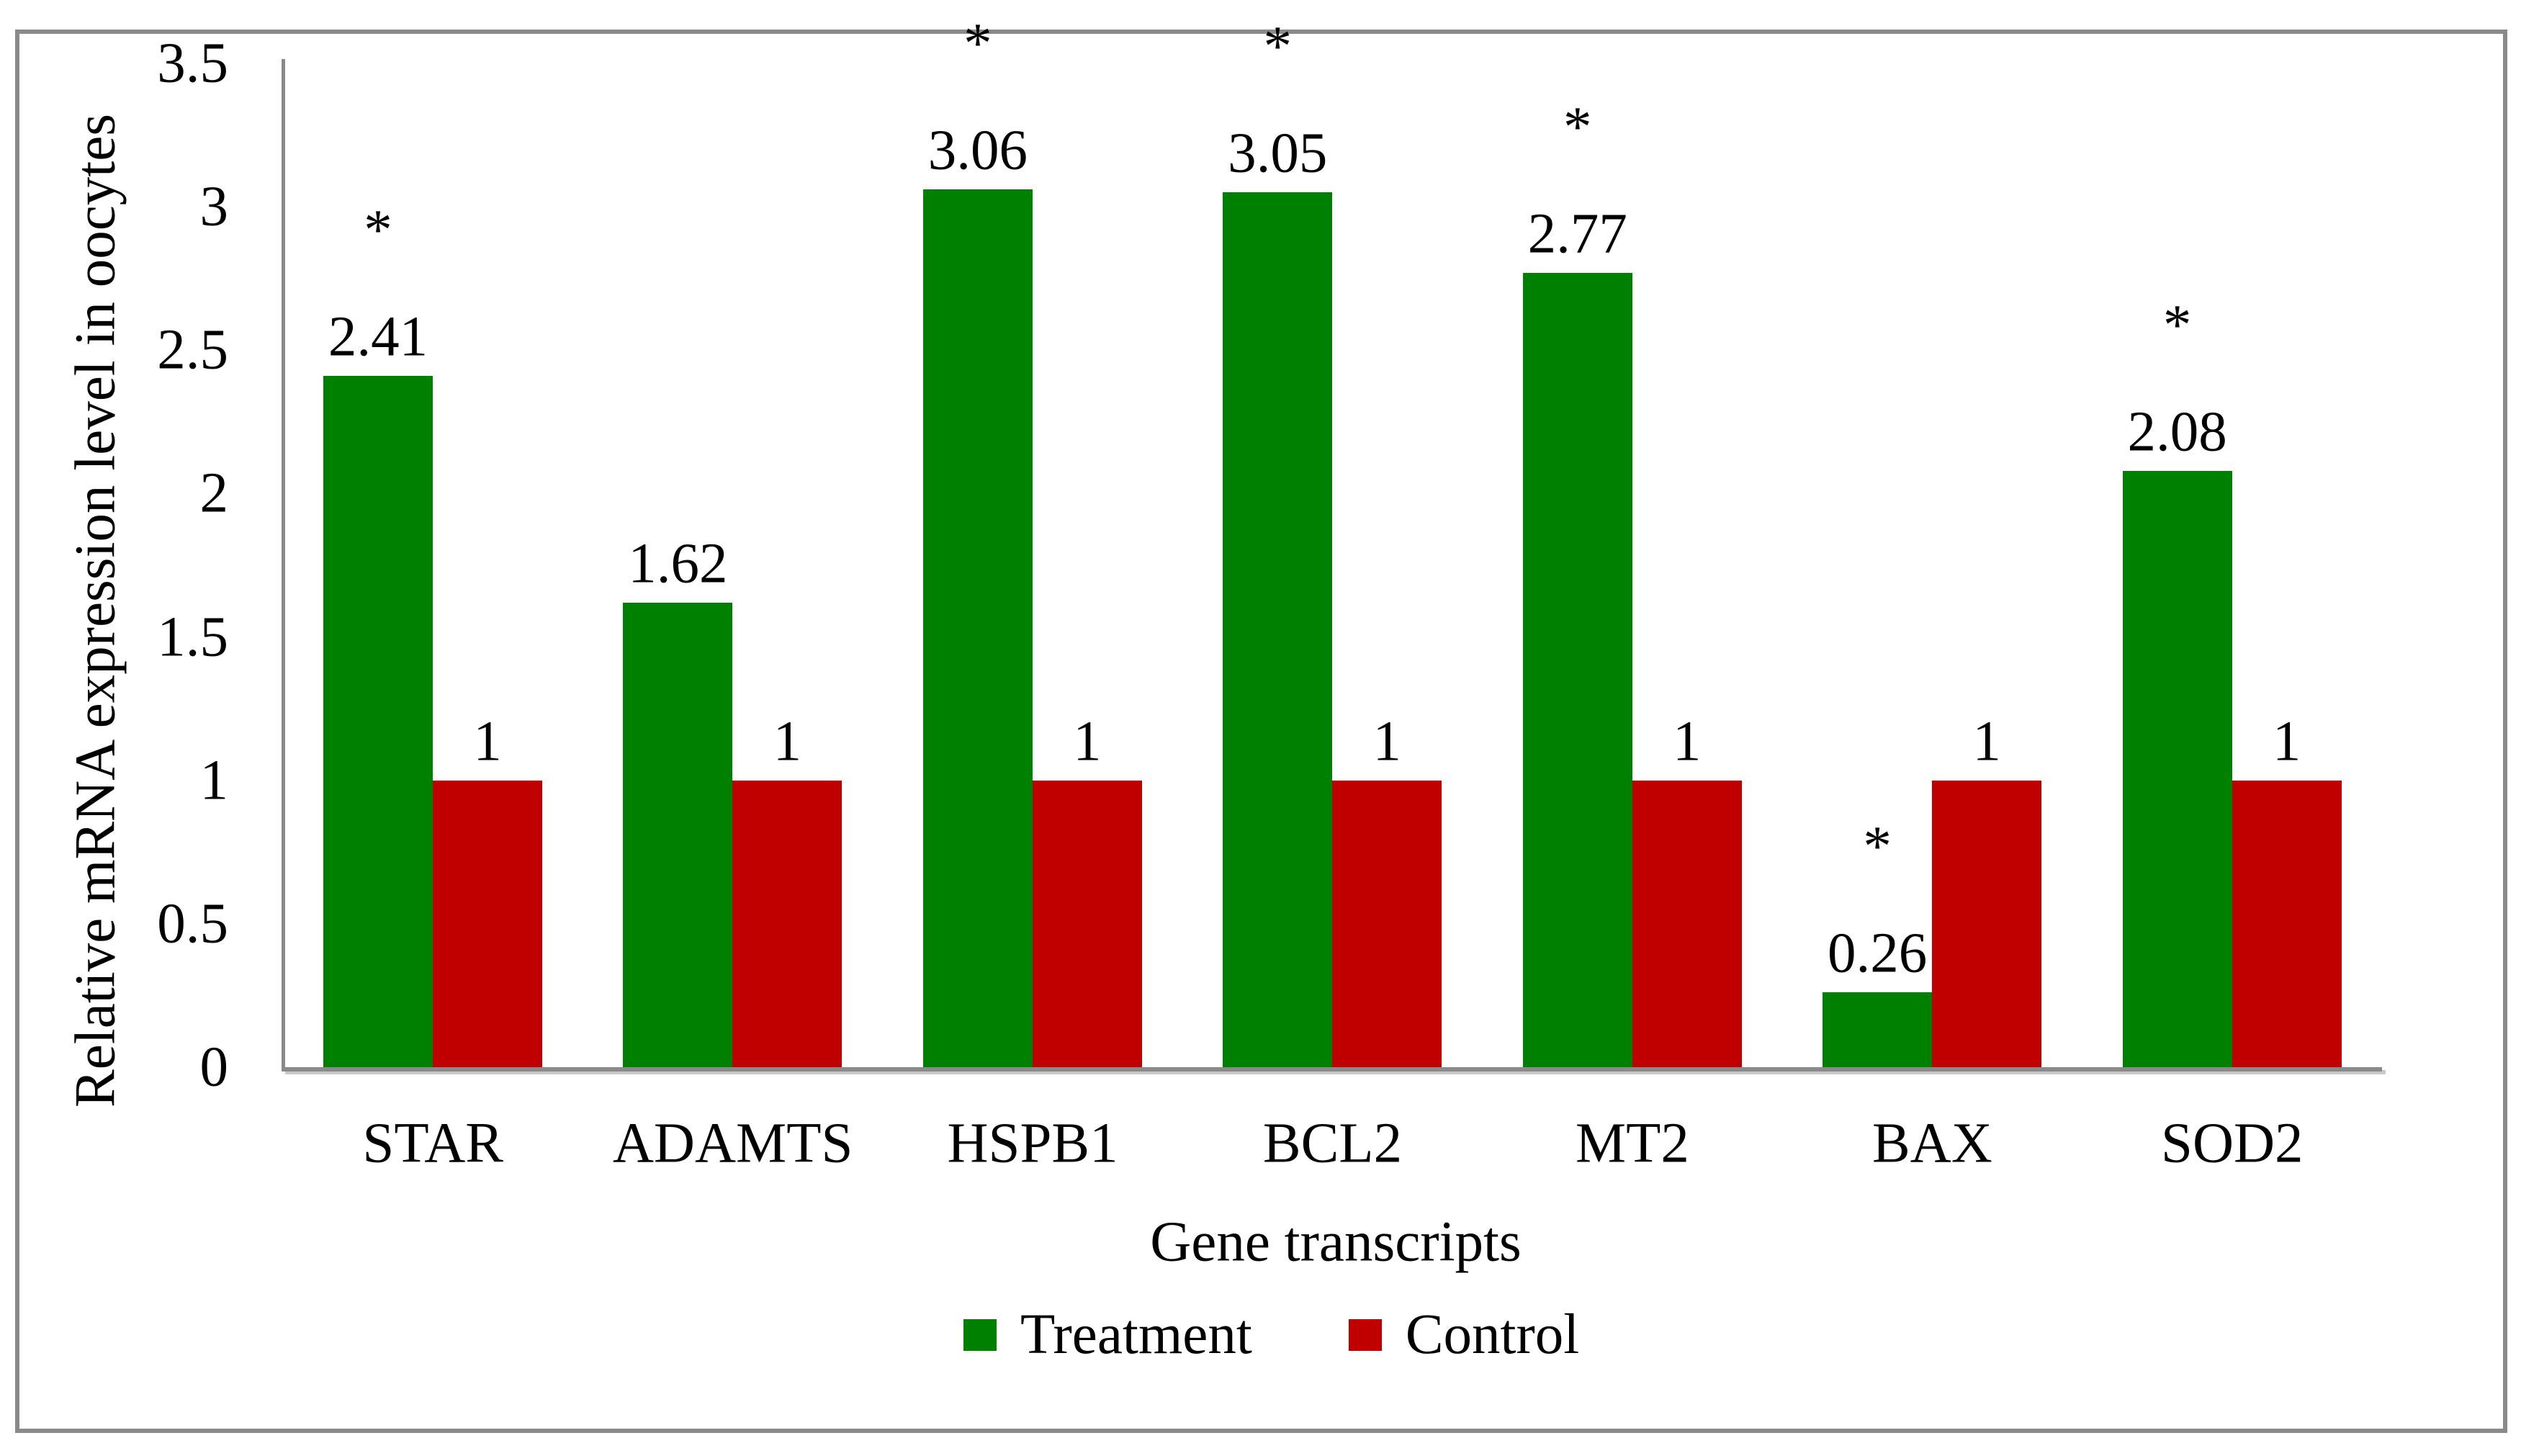  What do you see at coordinates (1136, 1334) in the screenshot?
I see `legend-label-treatment: Treatment` at bounding box center [1136, 1334].